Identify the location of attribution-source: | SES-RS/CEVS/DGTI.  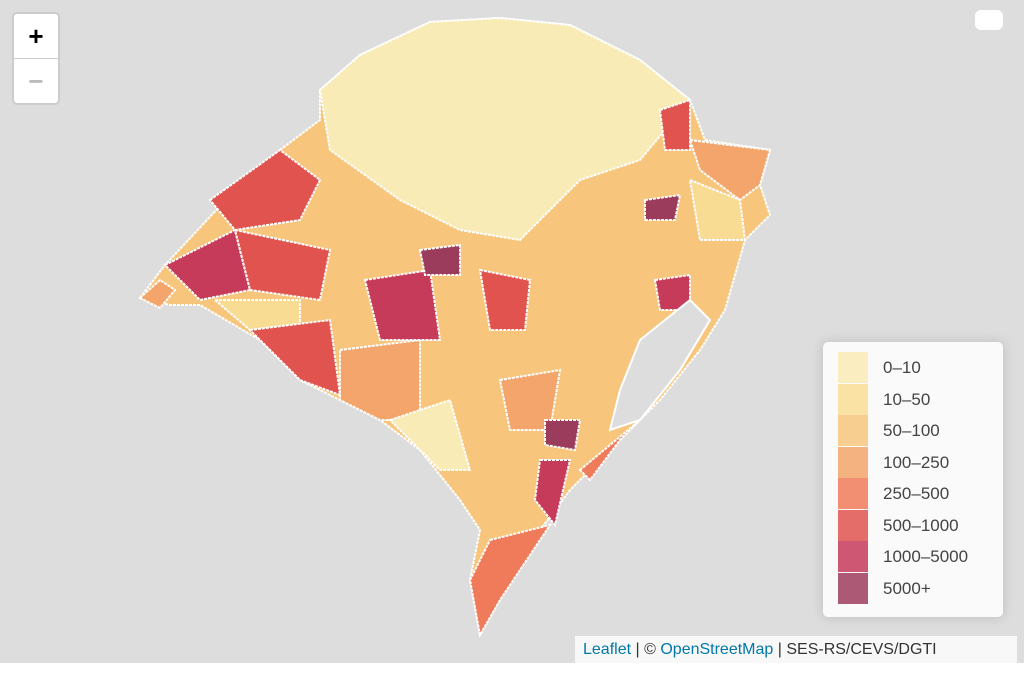
(857, 649).